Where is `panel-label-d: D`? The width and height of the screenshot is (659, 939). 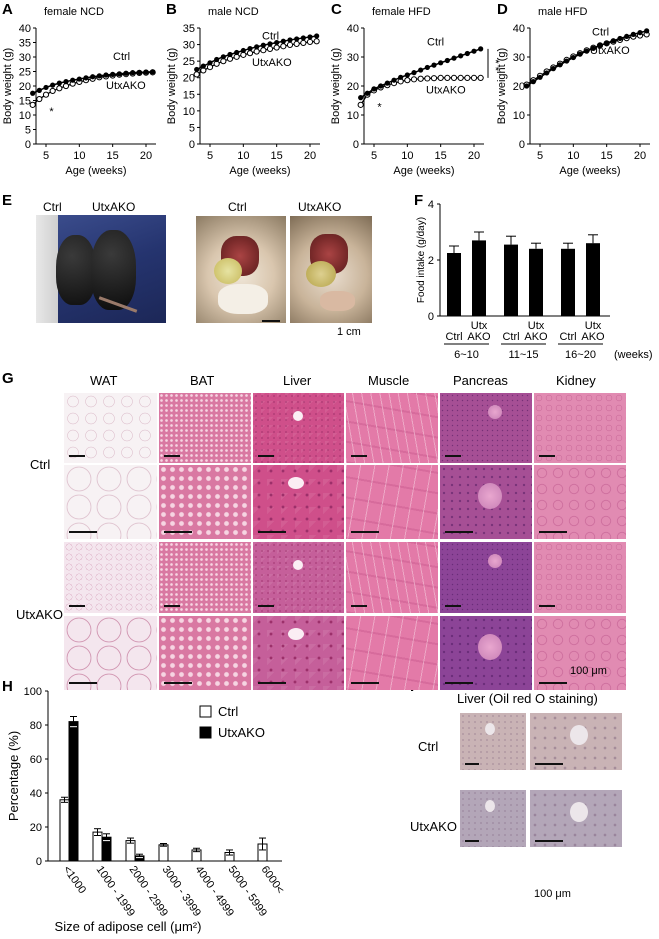
panel-label-d: D is located at coordinates (502, 9).